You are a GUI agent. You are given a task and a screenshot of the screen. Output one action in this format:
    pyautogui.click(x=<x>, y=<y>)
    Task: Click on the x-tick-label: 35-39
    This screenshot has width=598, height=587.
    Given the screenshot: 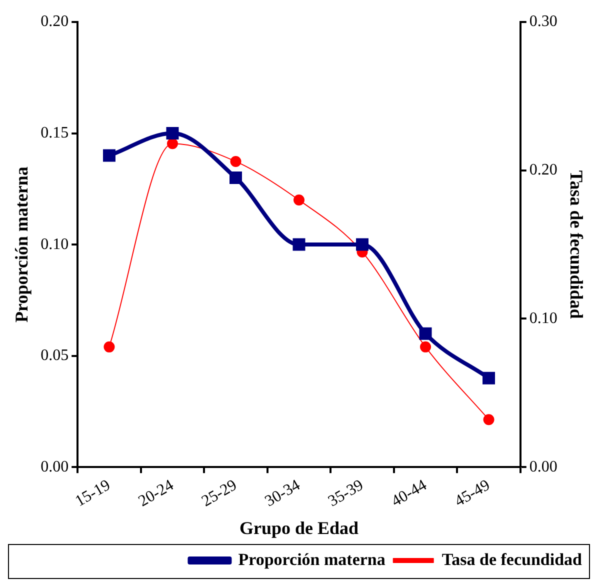 What is the action you would take?
    pyautogui.click(x=346, y=493)
    